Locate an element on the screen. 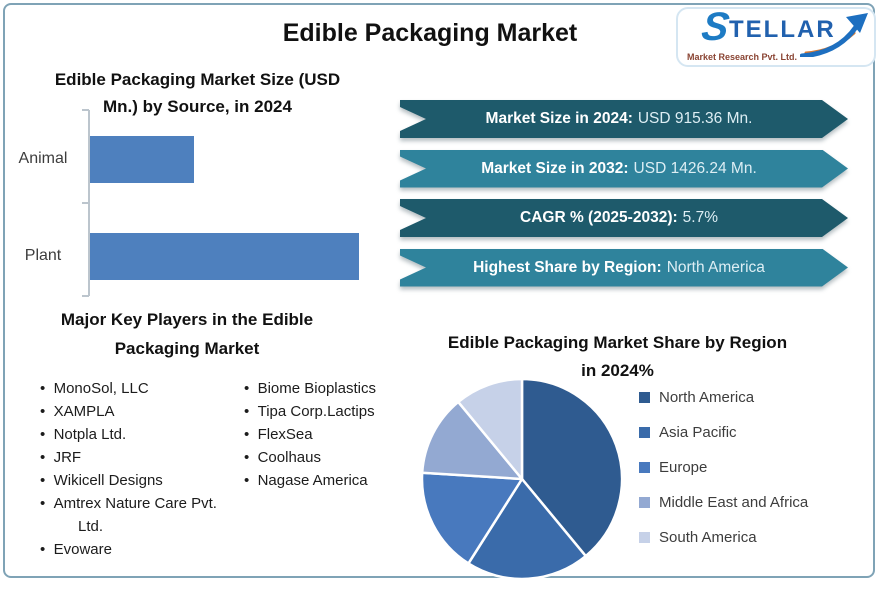  banner-market-size-in-2024: Market Size in 2024: USD 915.36 Mn. is located at coordinates (624, 119).